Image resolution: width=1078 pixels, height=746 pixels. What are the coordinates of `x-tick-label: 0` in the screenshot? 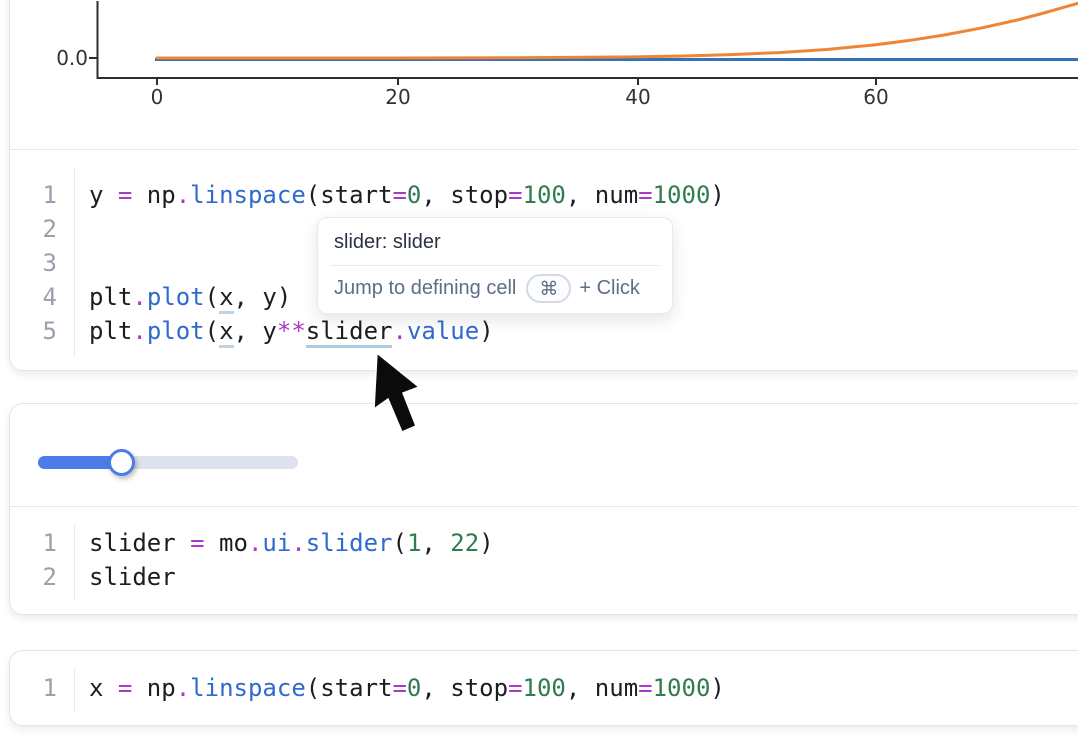 It's located at (157, 97).